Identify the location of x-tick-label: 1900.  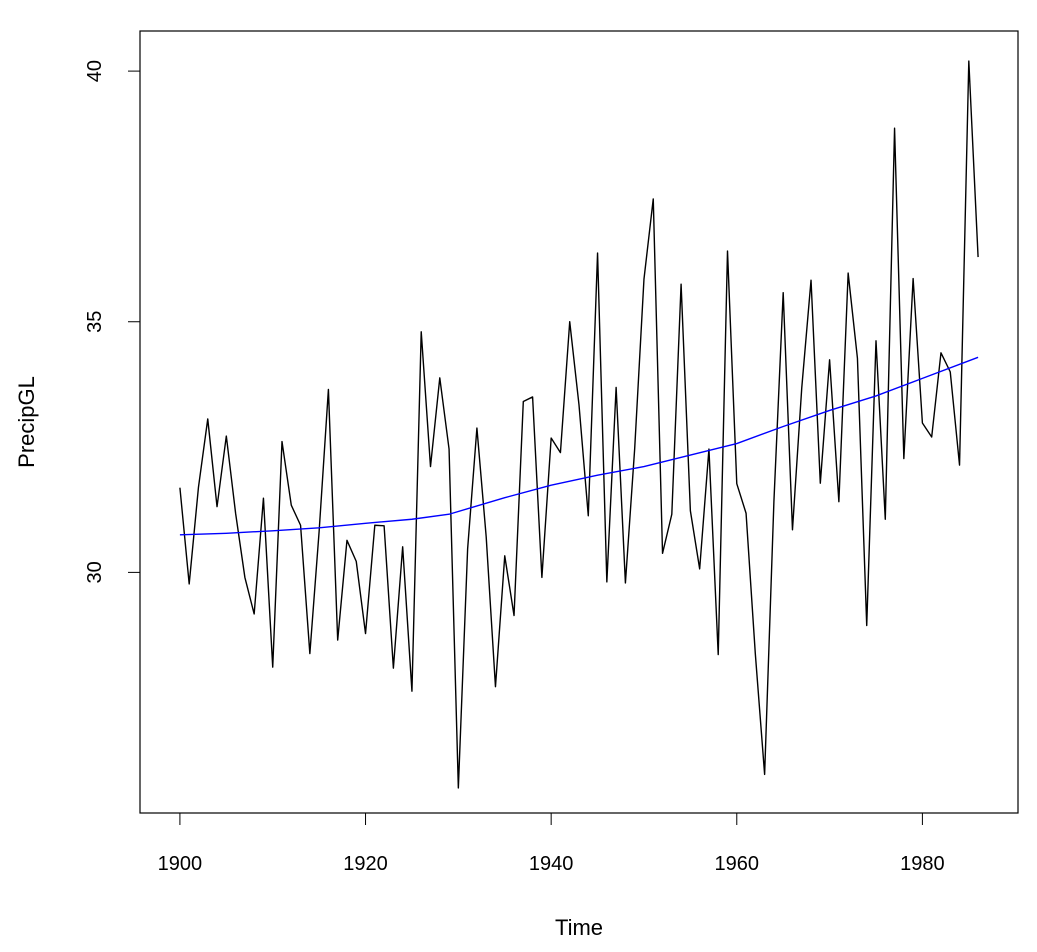
(180, 864).